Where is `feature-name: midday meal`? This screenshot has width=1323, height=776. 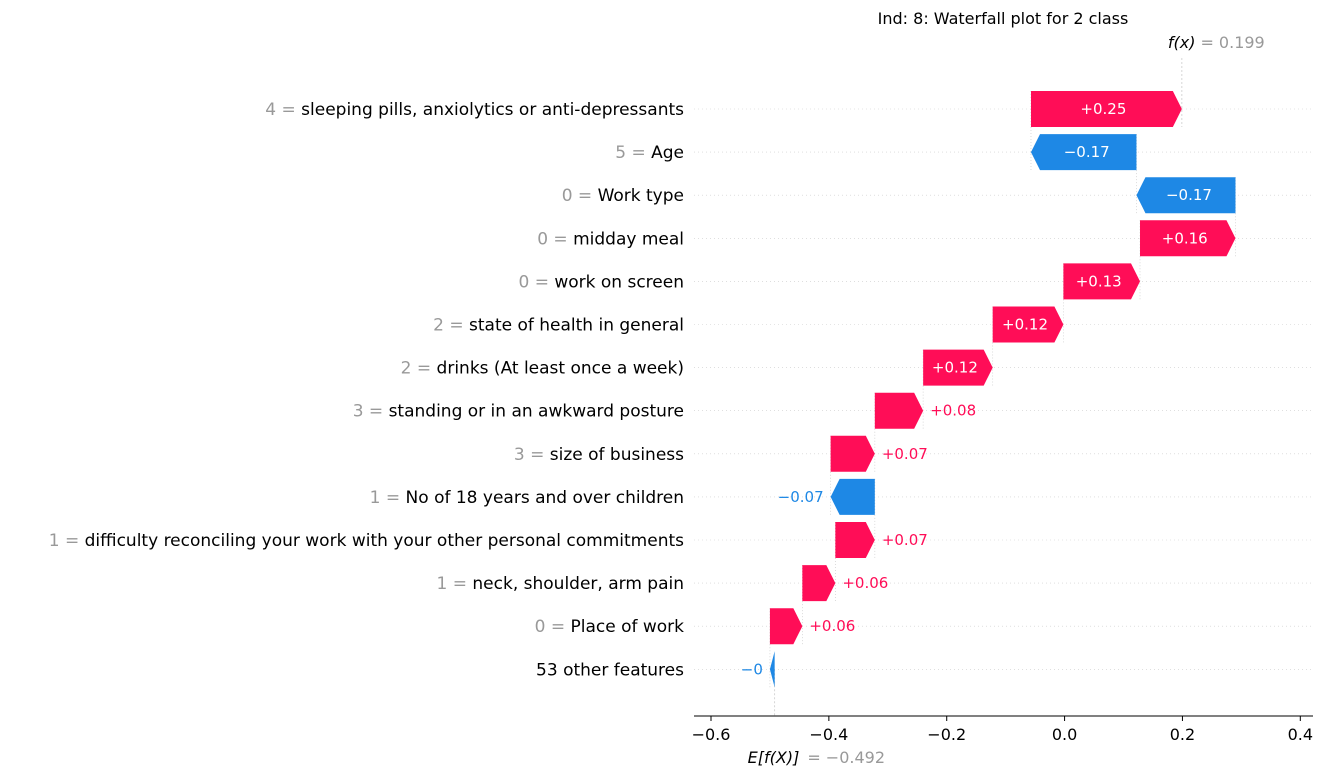
feature-name: midday meal is located at coordinates (628, 239).